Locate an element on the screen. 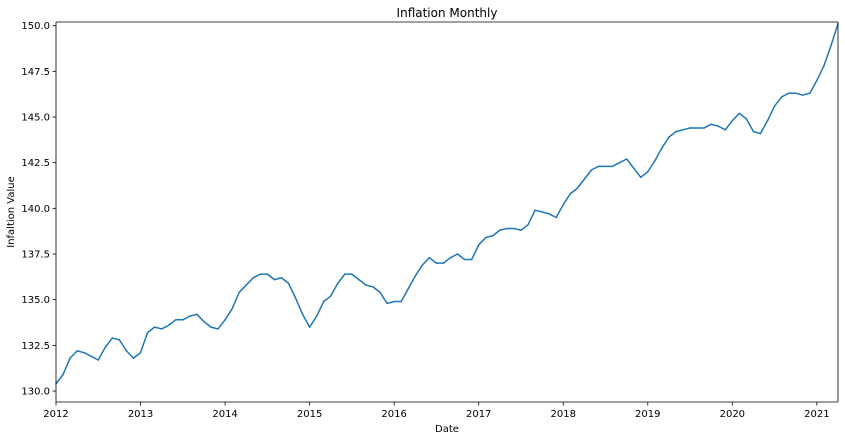 This screenshot has width=845, height=441. y-tick-label-1: 132.5 is located at coordinates (35, 346).